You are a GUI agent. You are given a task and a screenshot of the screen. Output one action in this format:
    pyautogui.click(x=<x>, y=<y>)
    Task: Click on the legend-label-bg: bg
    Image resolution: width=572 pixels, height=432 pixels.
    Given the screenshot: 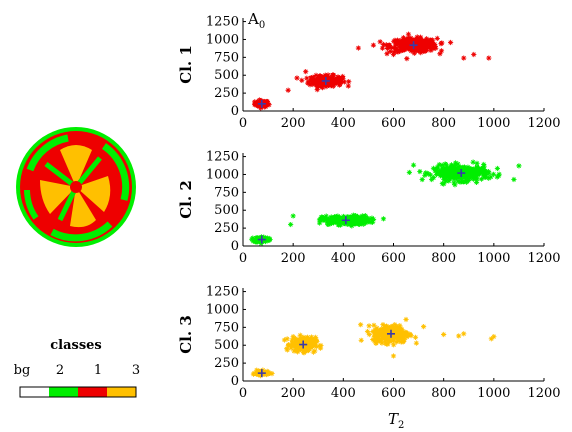 What is the action you would take?
    pyautogui.click(x=22, y=370)
    